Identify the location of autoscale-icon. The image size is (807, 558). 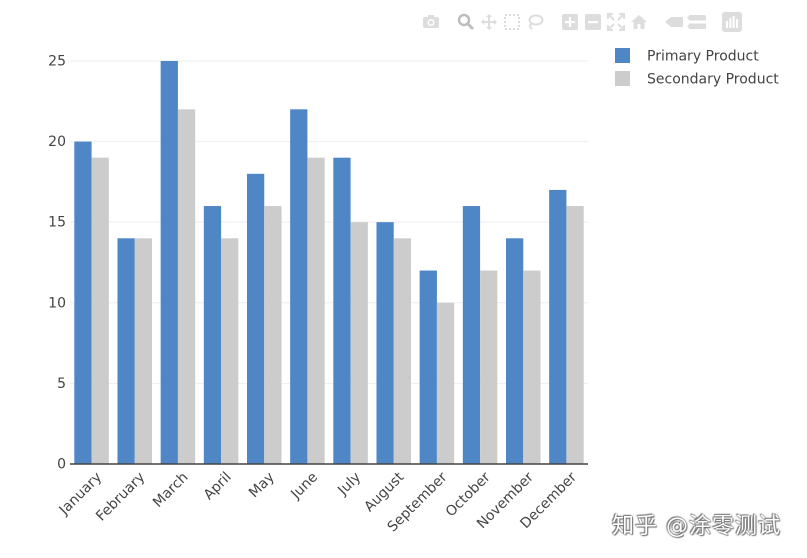
(616, 22).